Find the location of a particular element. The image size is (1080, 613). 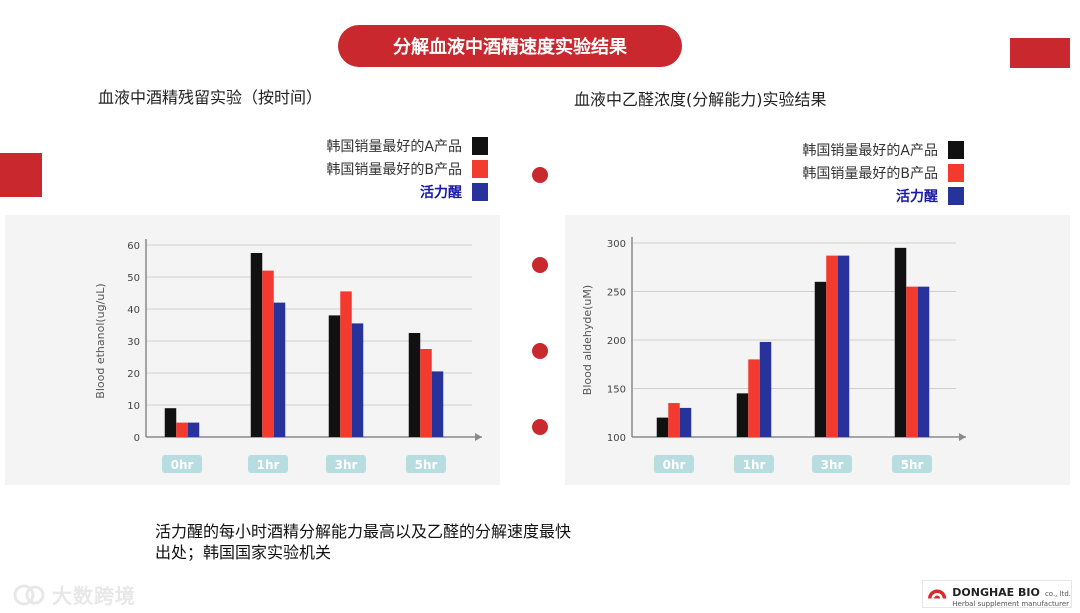

watermark: 大数跨境 is located at coordinates (74, 594).